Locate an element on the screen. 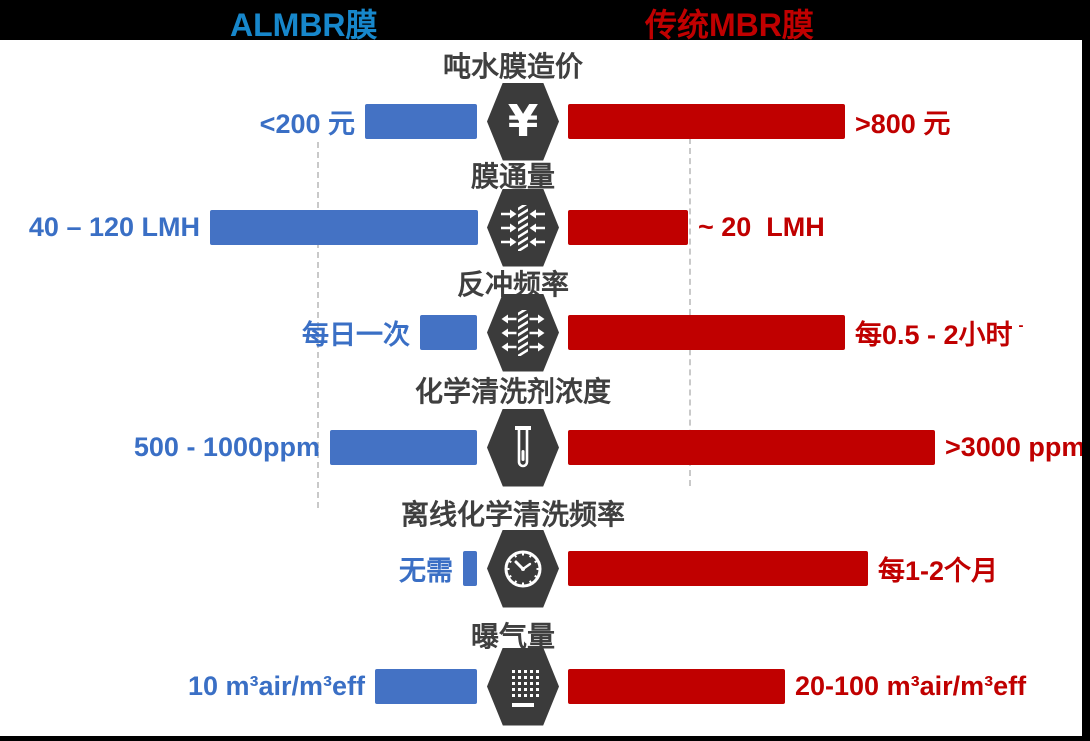  top-letterbox-band is located at coordinates (545, 20).